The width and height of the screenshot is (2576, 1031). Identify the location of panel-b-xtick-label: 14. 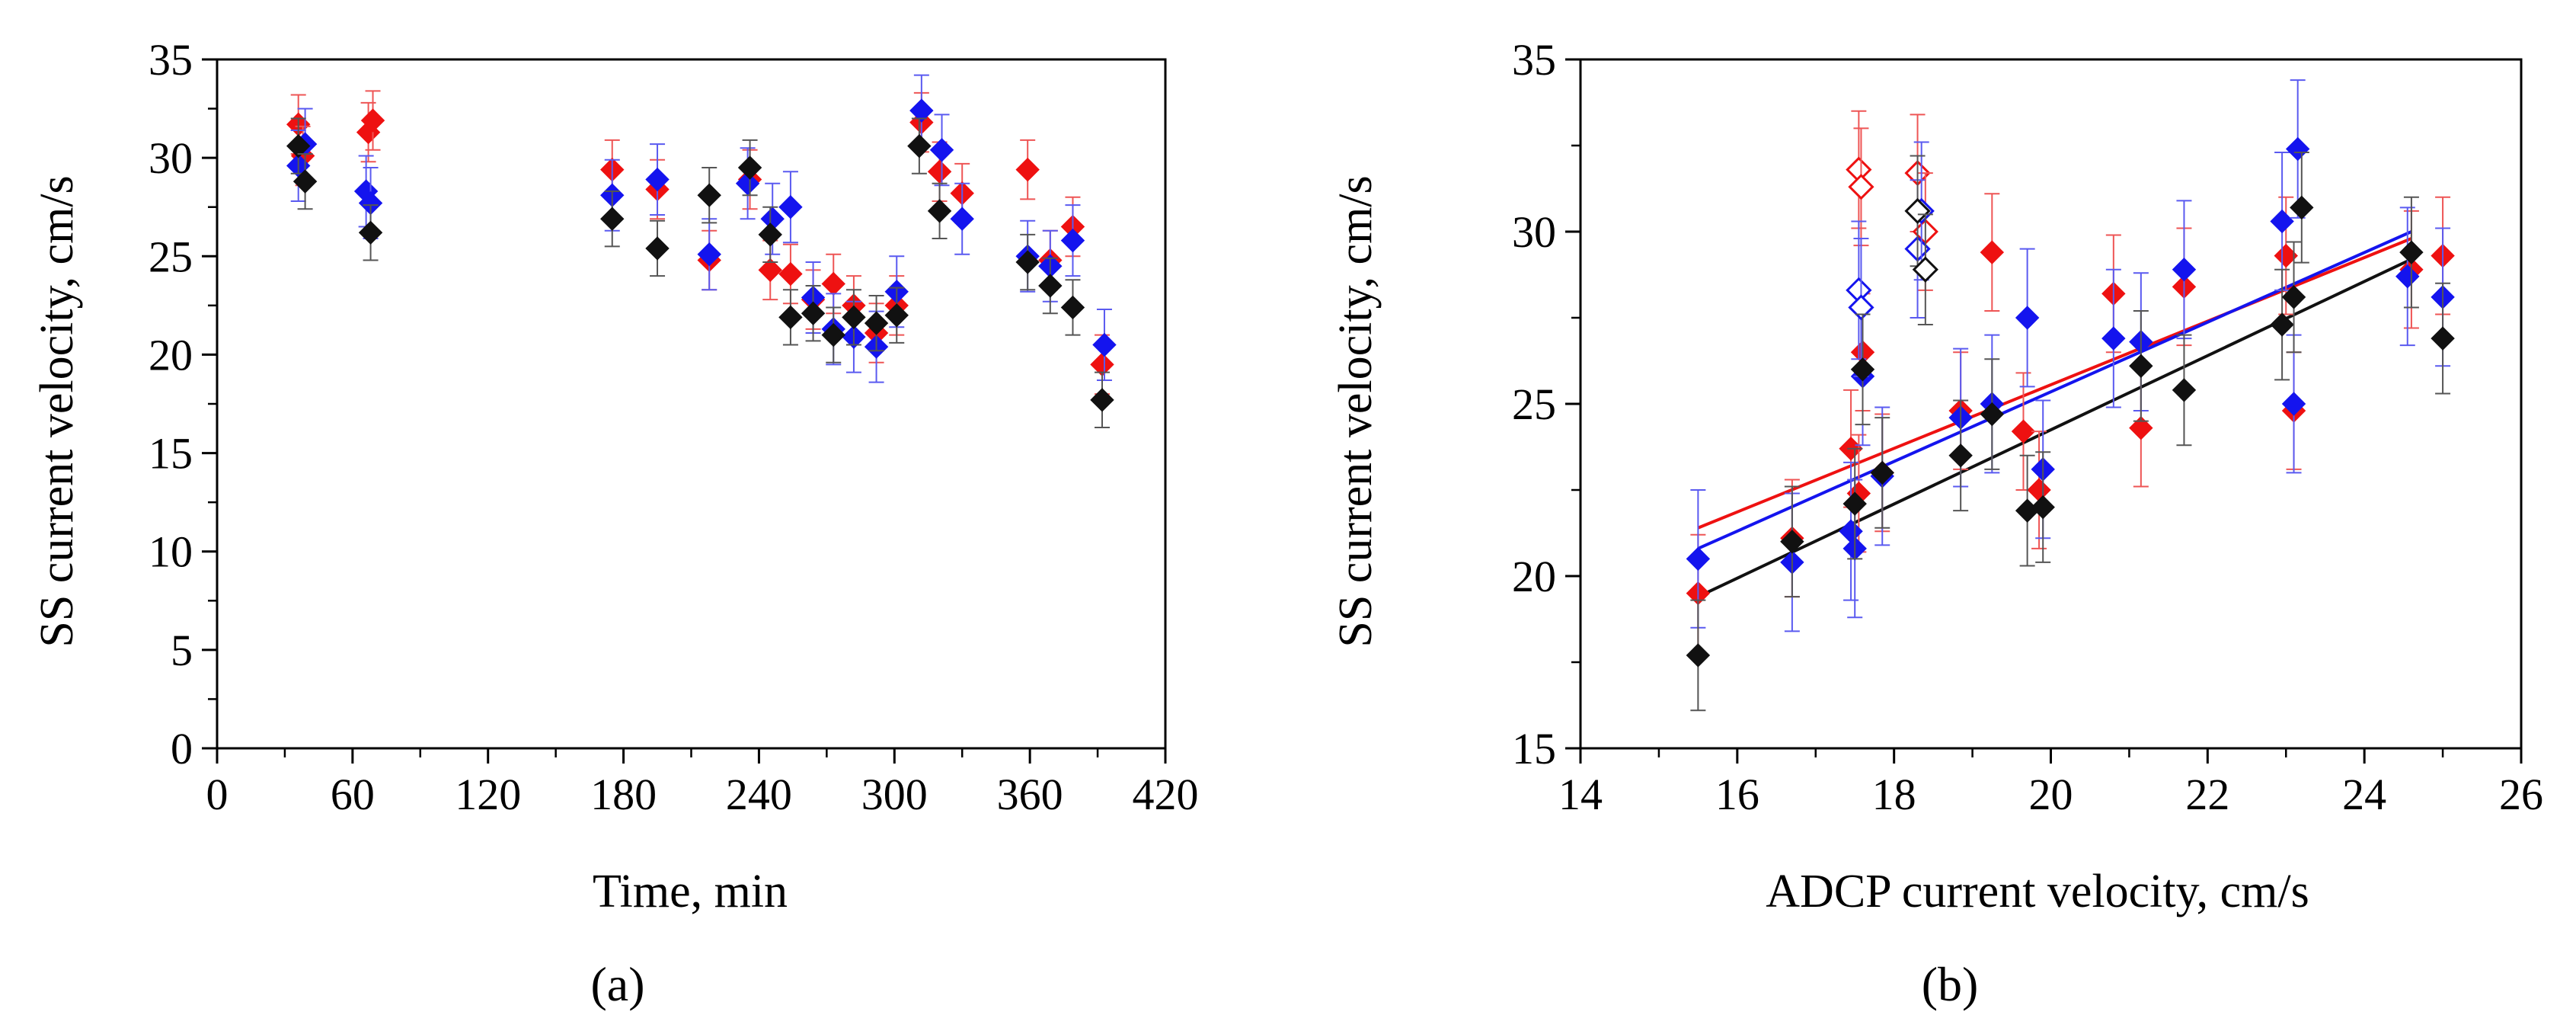
(1580, 794).